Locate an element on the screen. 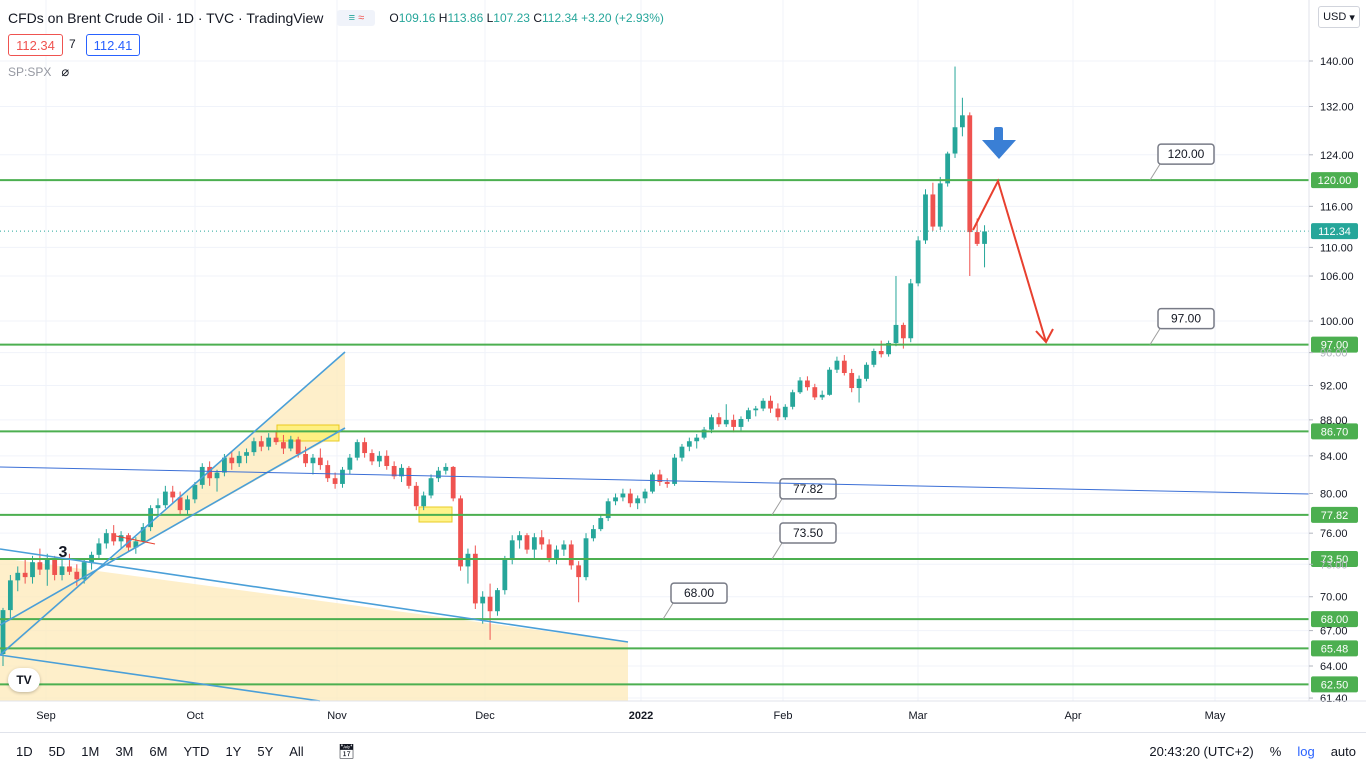 This screenshot has width=1366, height=769. range-1m: 1M is located at coordinates (90, 751).